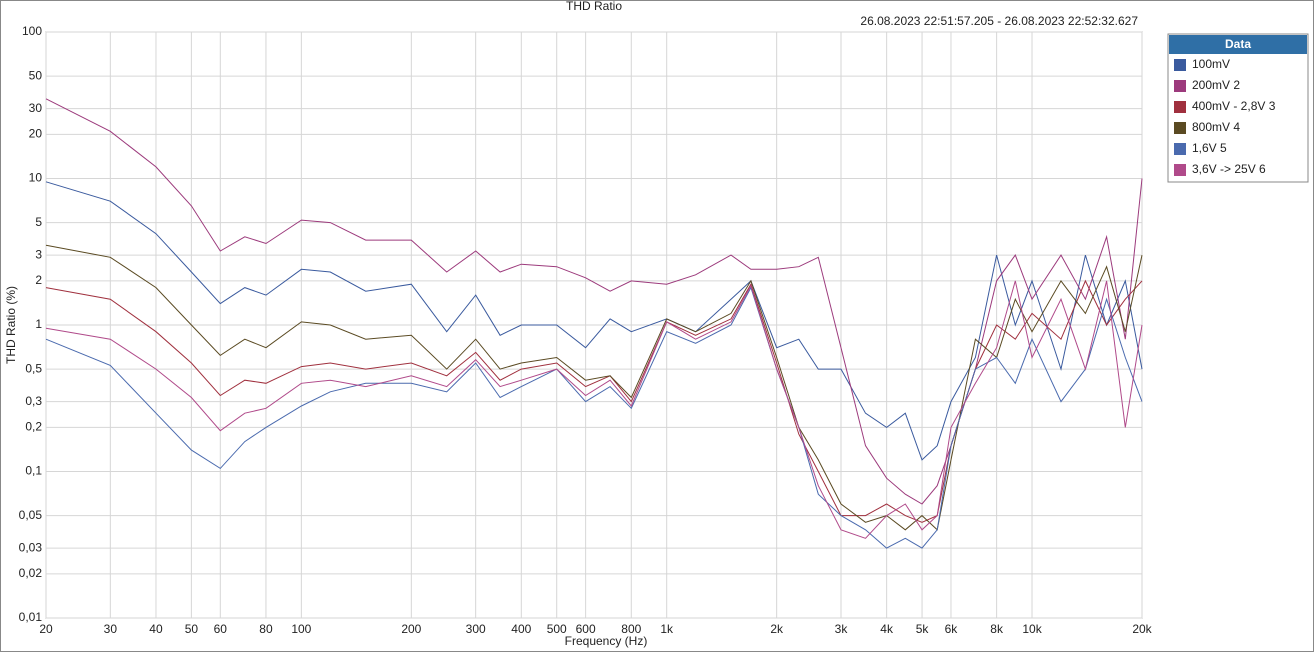 The width and height of the screenshot is (1314, 652). What do you see at coordinates (631, 629) in the screenshot?
I see `x-tick-label: 800` at bounding box center [631, 629].